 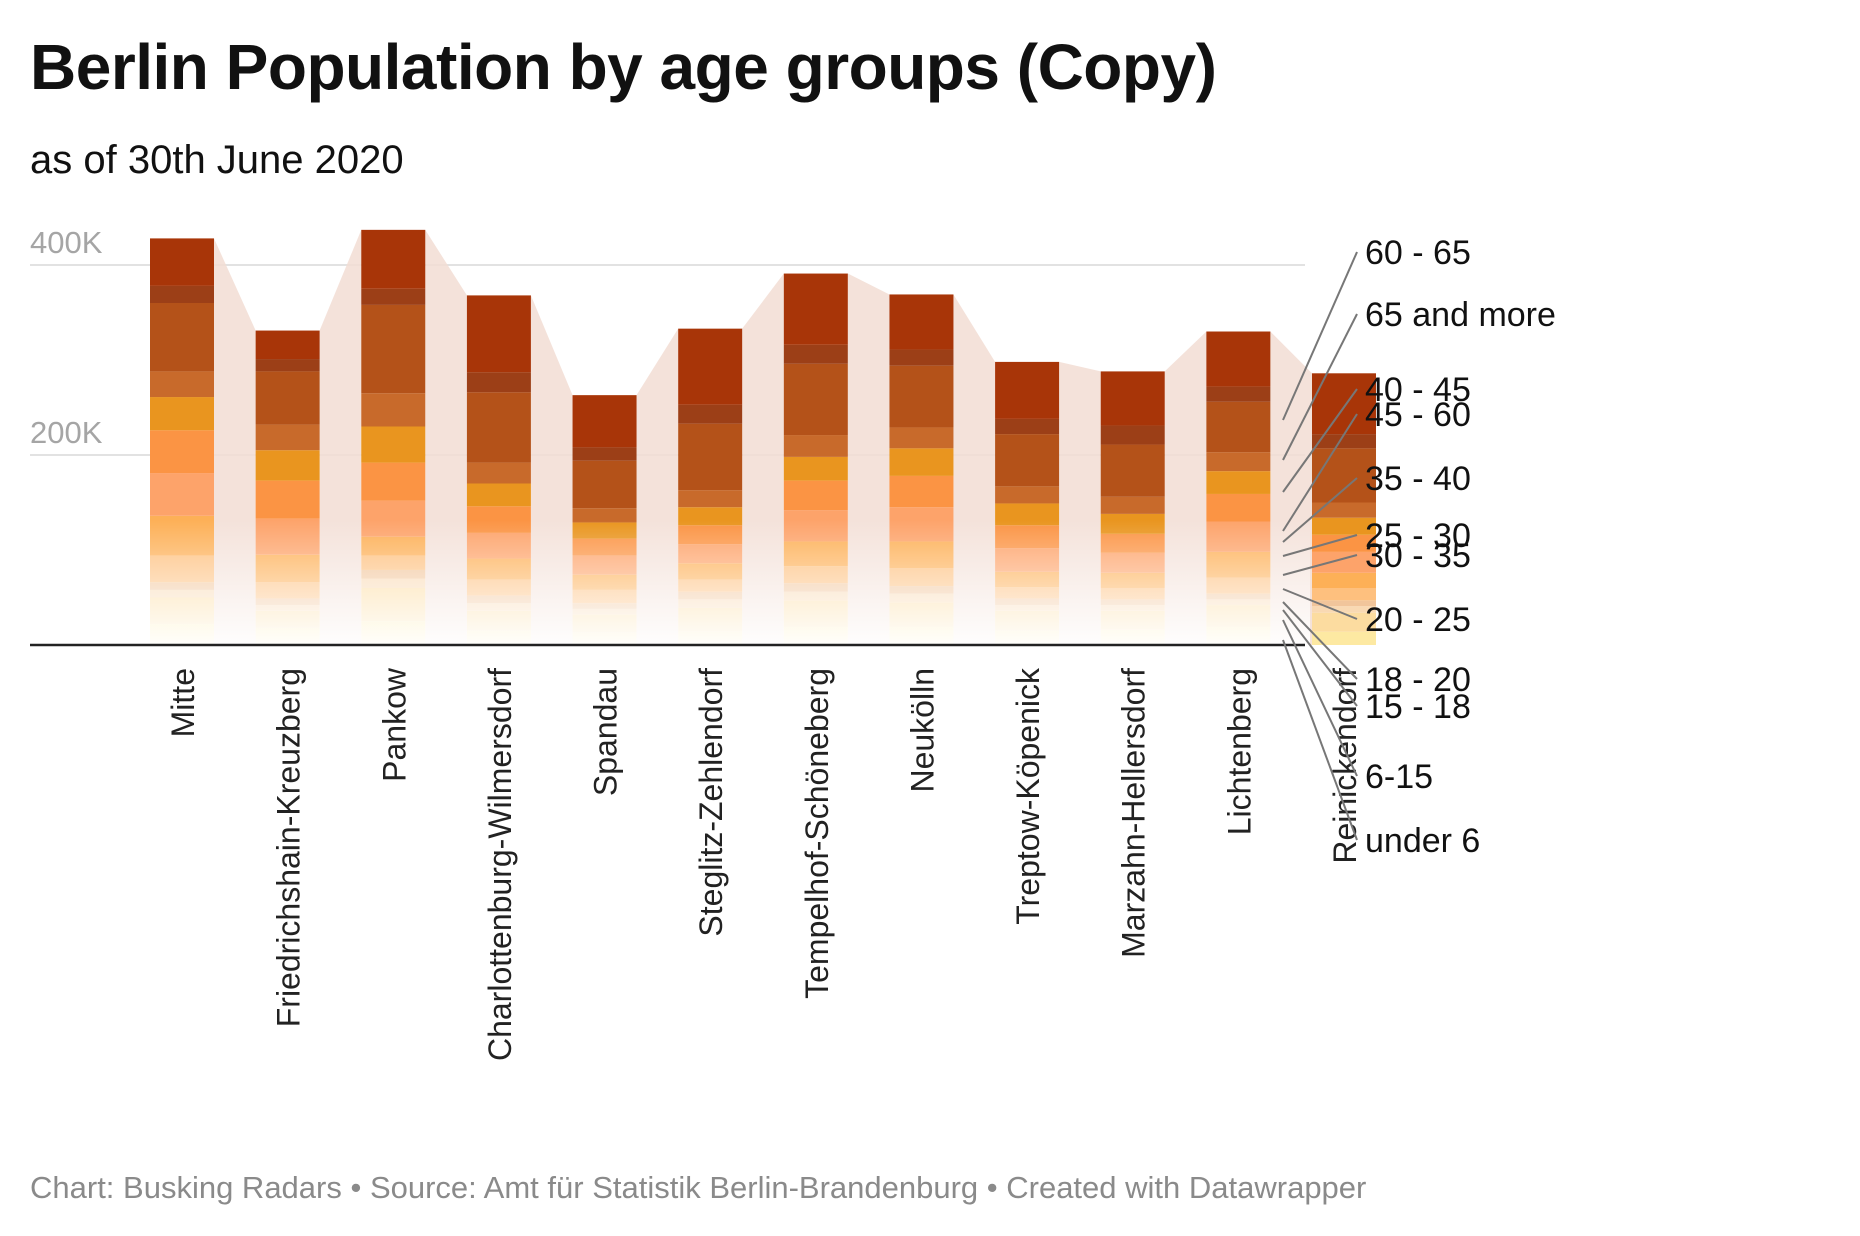 I want to click on bar-lichtenberg-top-segment, so click(x=1238, y=359).